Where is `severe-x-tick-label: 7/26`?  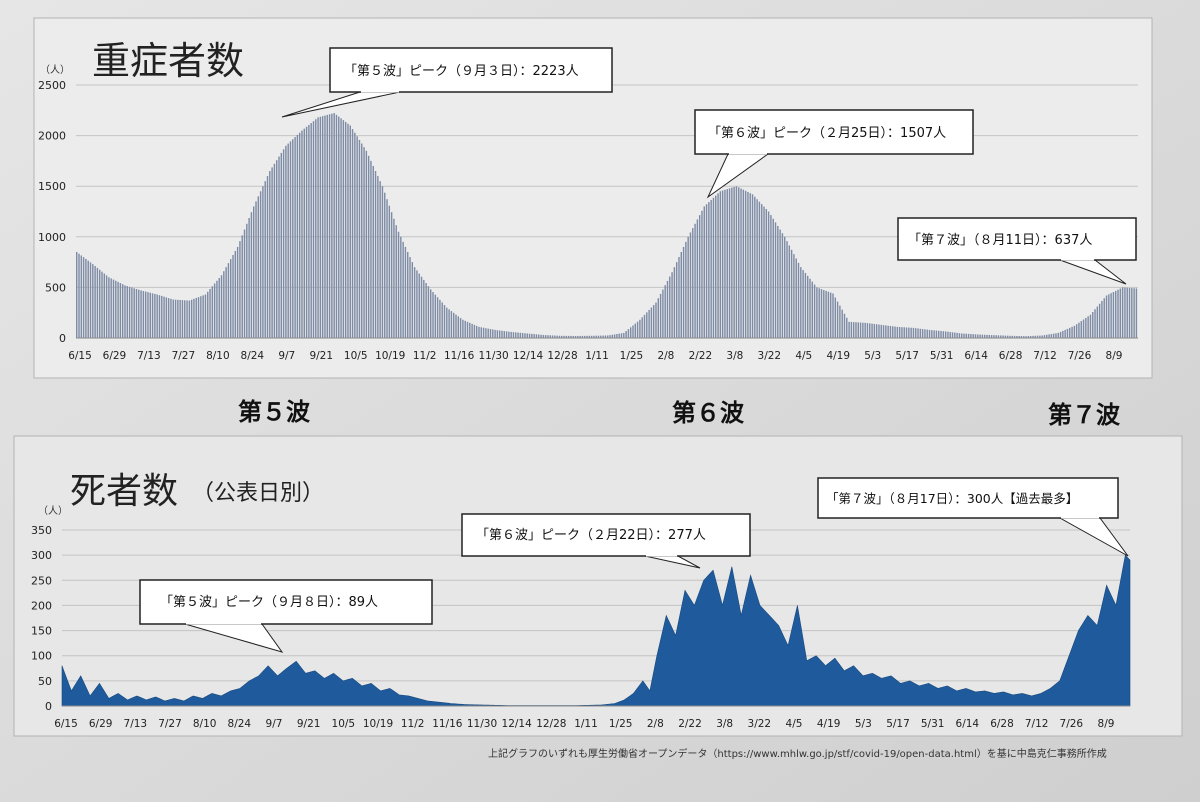
severe-x-tick-label: 7/26 is located at coordinates (1080, 356).